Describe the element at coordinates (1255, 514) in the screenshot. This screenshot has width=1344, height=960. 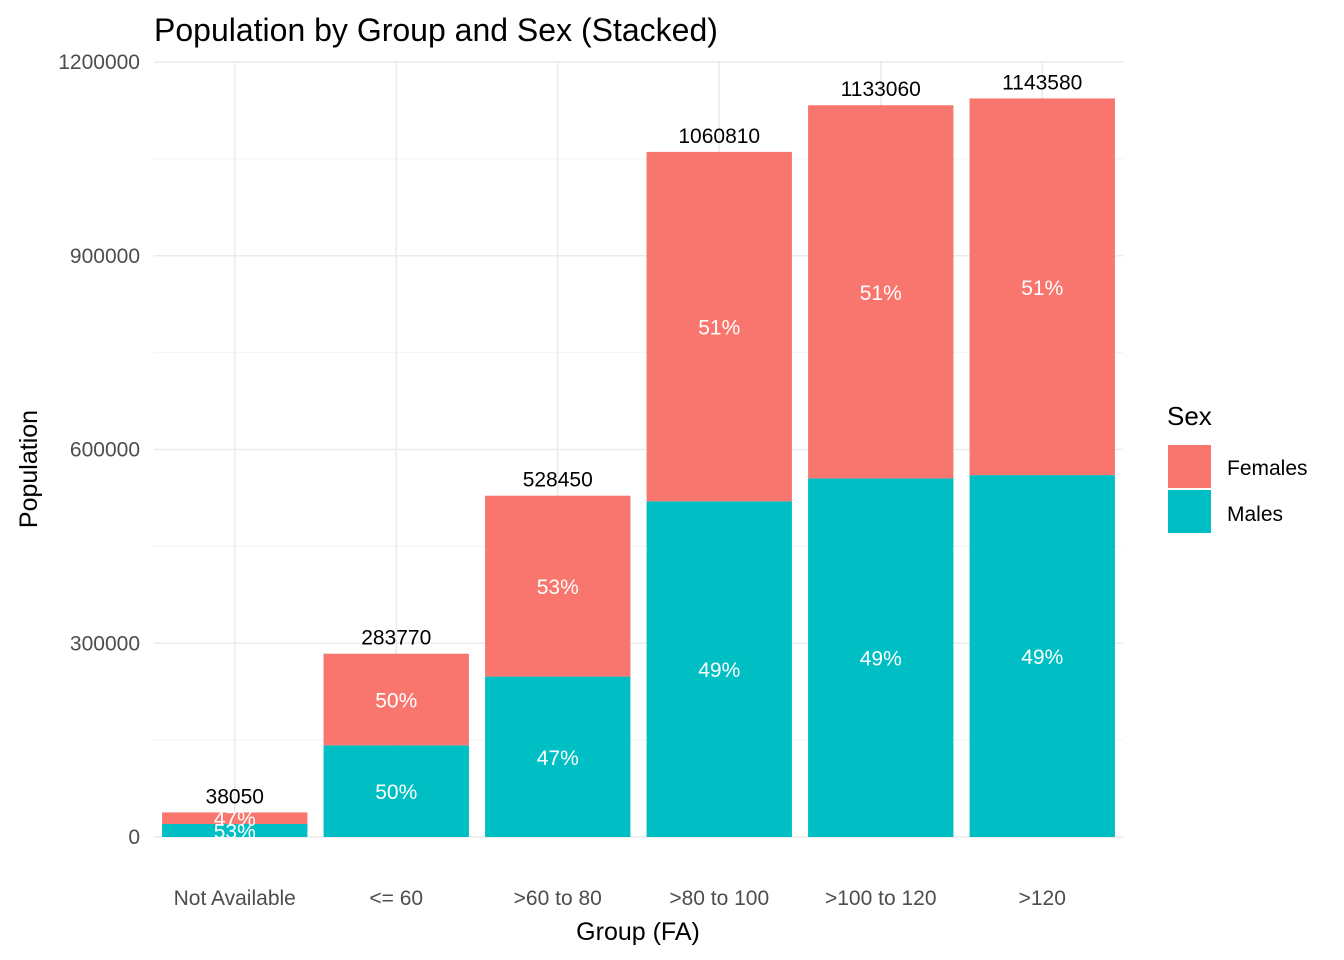
I see `legend-label-males: Males` at that location.